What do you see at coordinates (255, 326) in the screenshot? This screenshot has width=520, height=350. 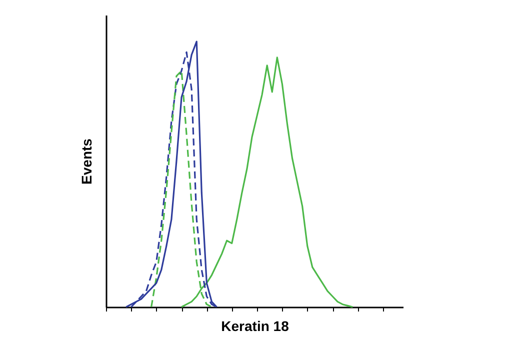 I see `x-axis-title: Keratin 18` at bounding box center [255, 326].